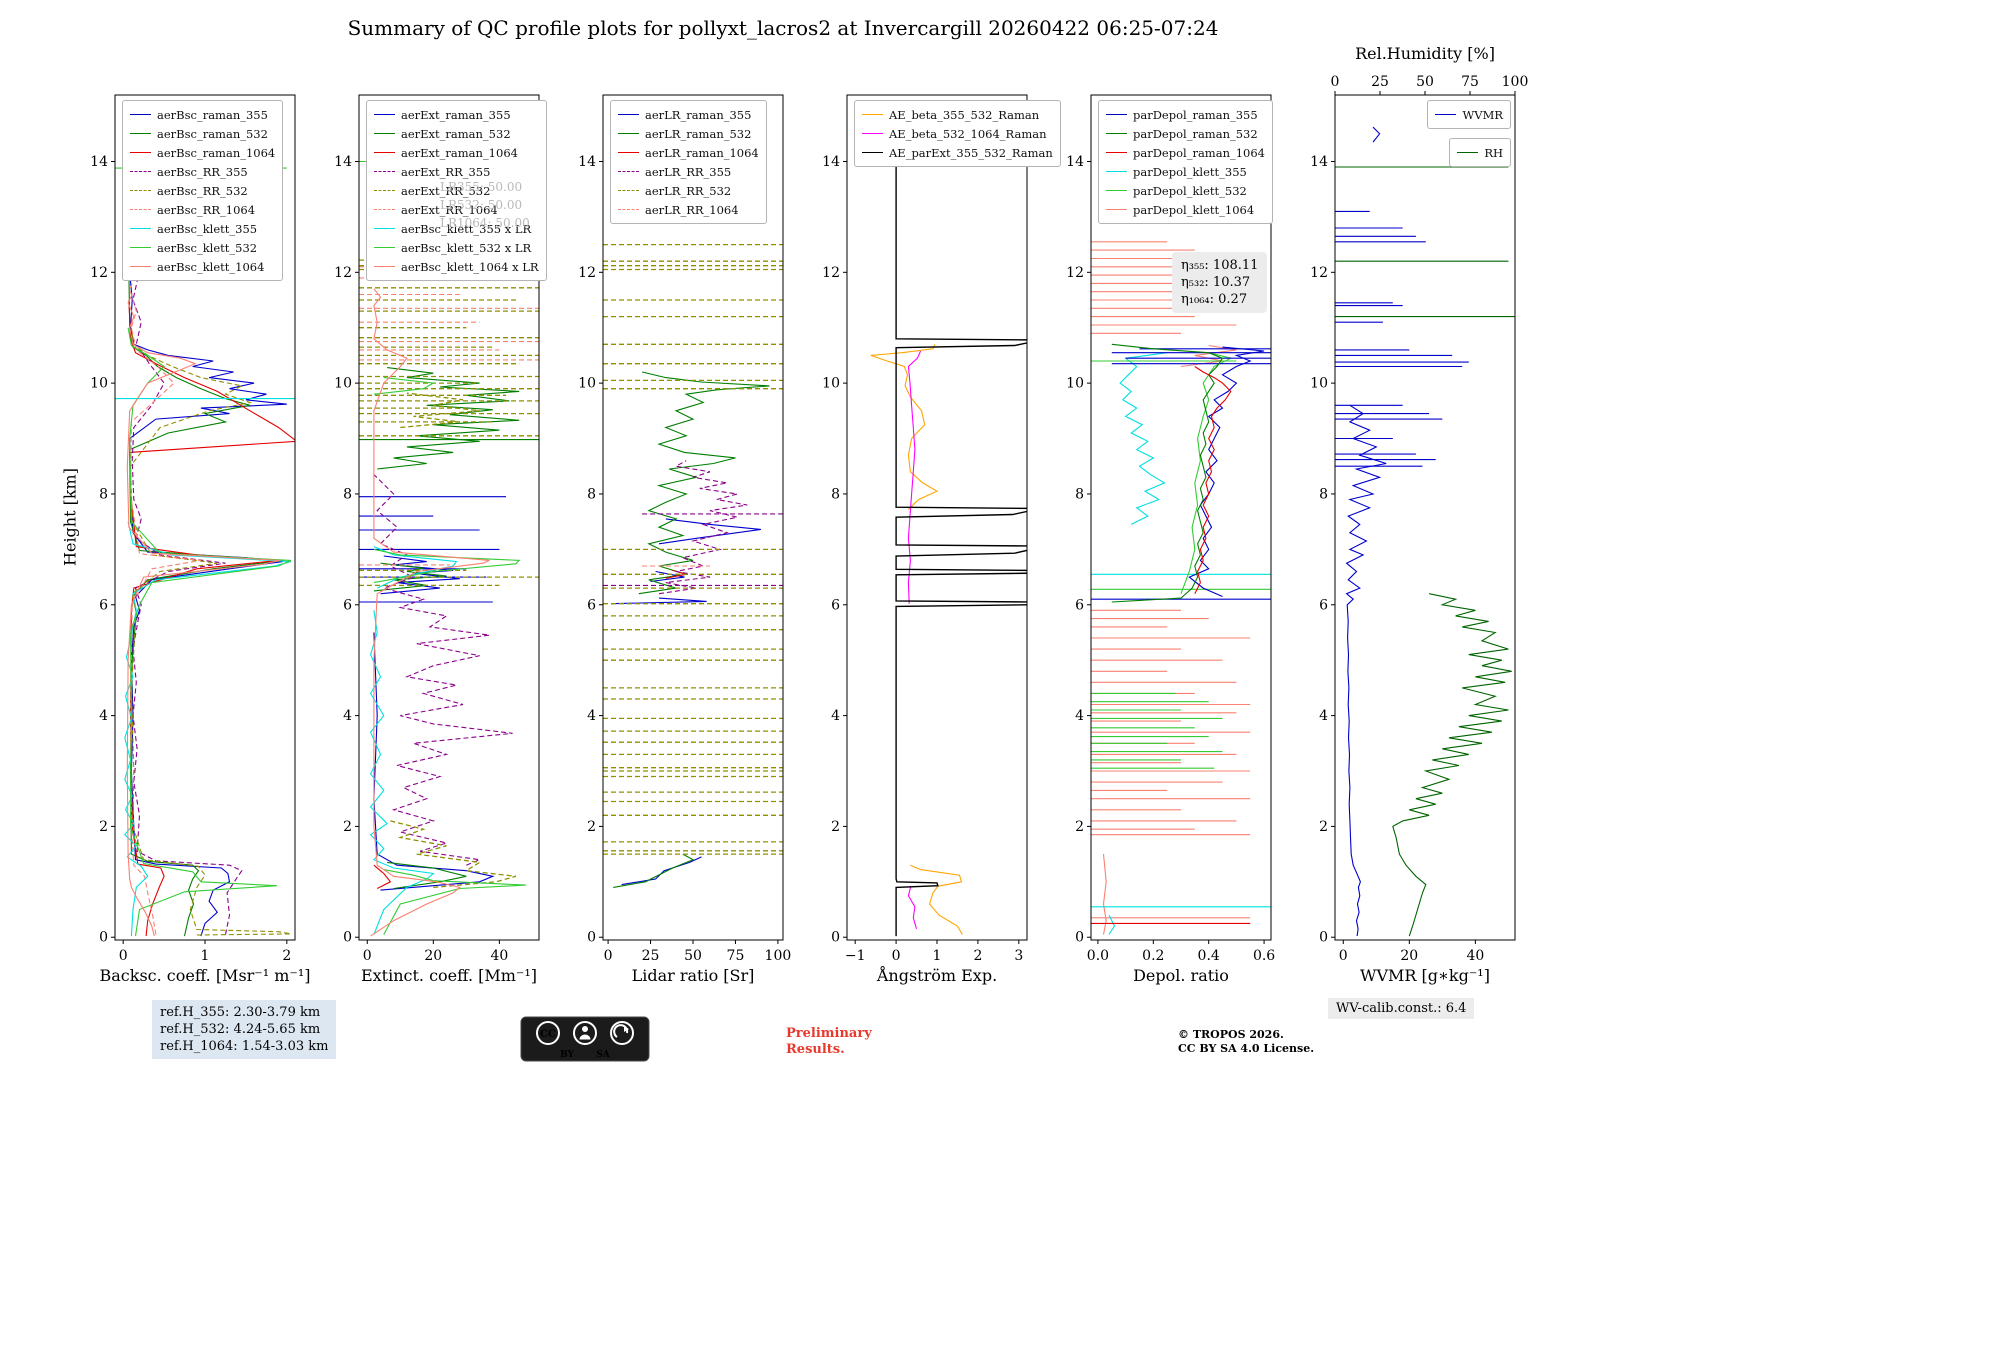 The height and width of the screenshot is (1360, 2000). Describe the element at coordinates (202, 171) in the screenshot. I see `legend-item: aerBsc_RR_355` at that location.